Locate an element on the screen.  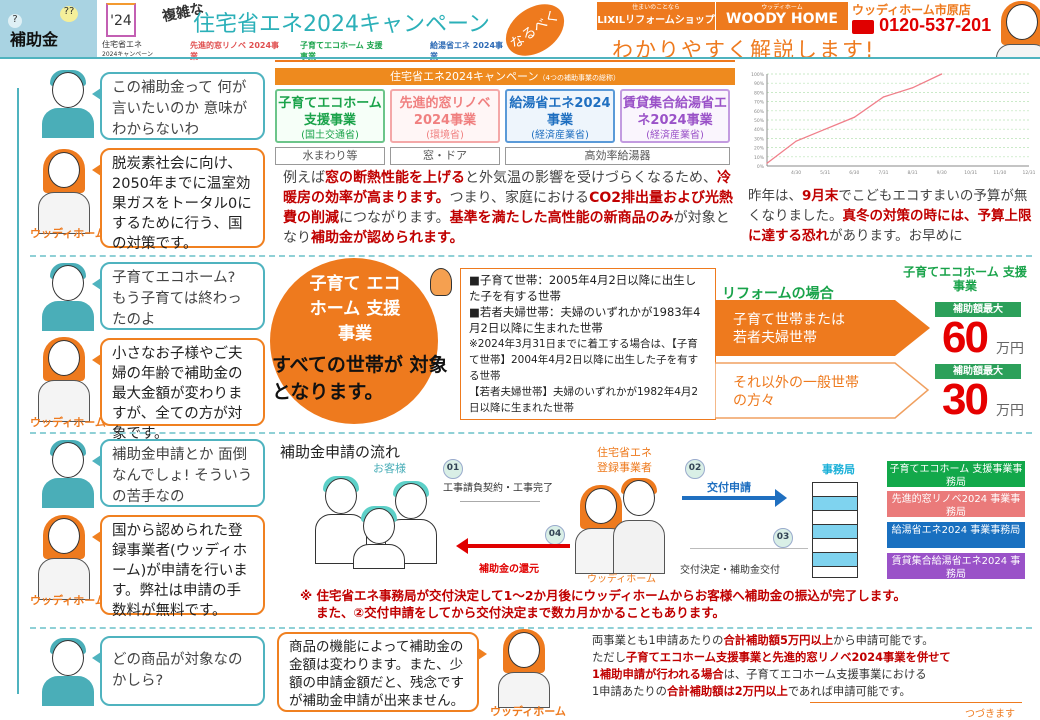
tier1-arrow is located at coordinates (822, 328).